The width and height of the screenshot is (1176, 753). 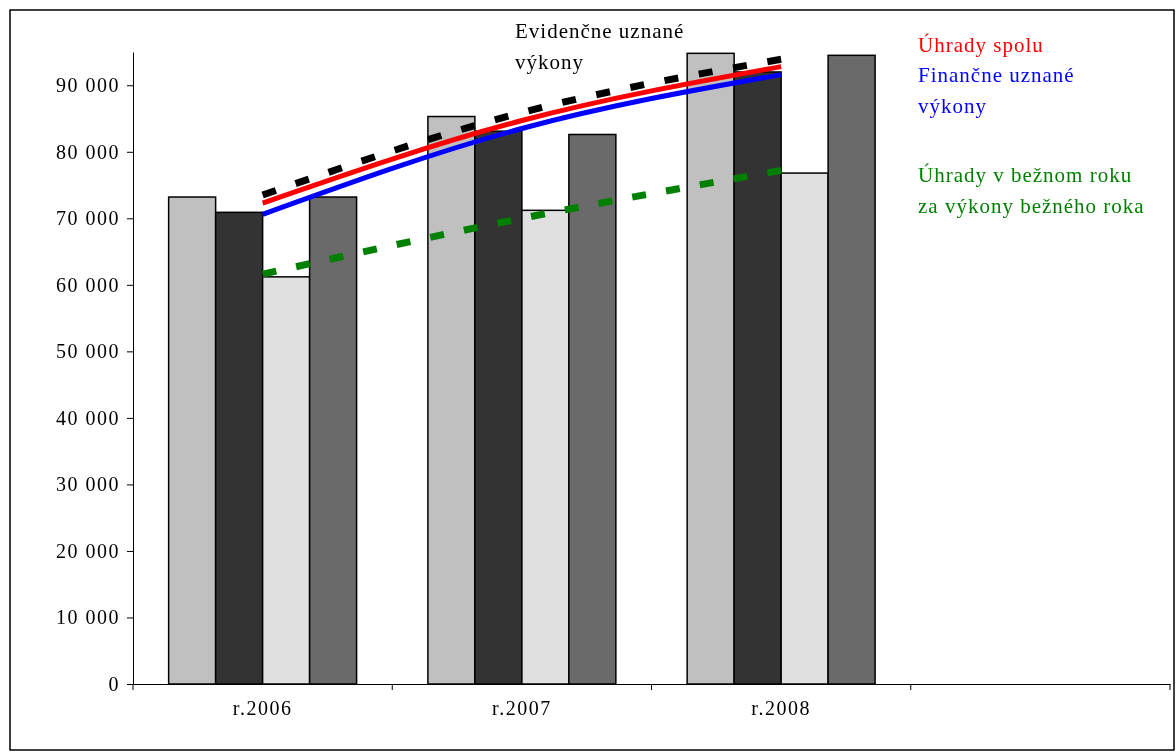 What do you see at coordinates (88, 284) in the screenshot?
I see `y-tick-label: 60 000` at bounding box center [88, 284].